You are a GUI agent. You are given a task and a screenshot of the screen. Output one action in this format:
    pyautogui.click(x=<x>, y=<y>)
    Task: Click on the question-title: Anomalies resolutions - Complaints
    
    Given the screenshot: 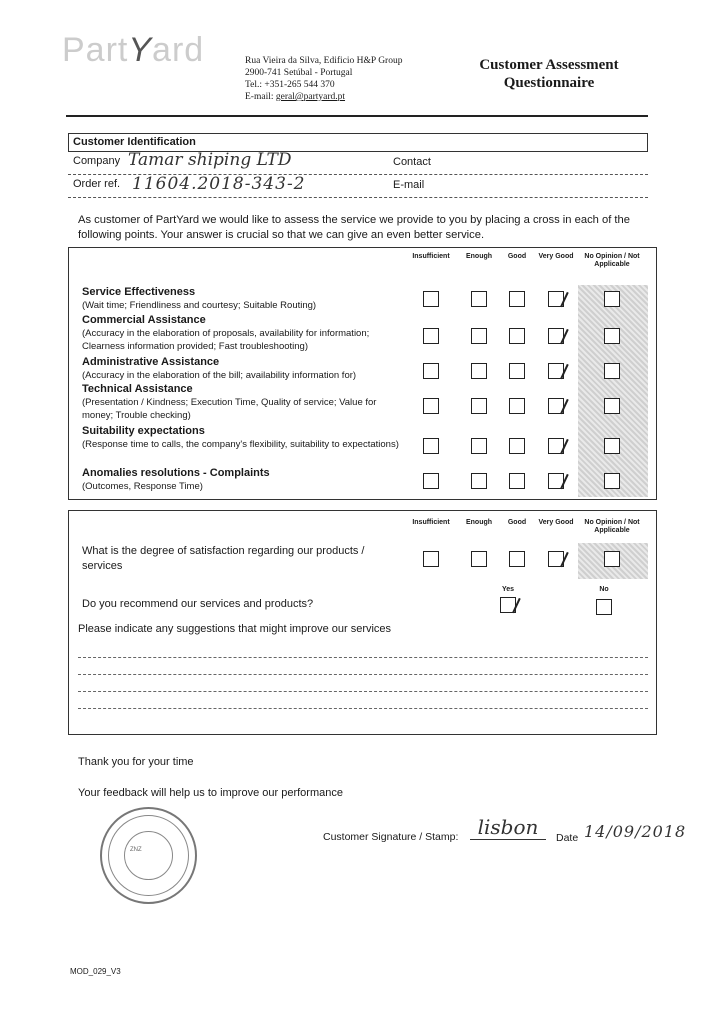 What is the action you would take?
    pyautogui.click(x=176, y=473)
    